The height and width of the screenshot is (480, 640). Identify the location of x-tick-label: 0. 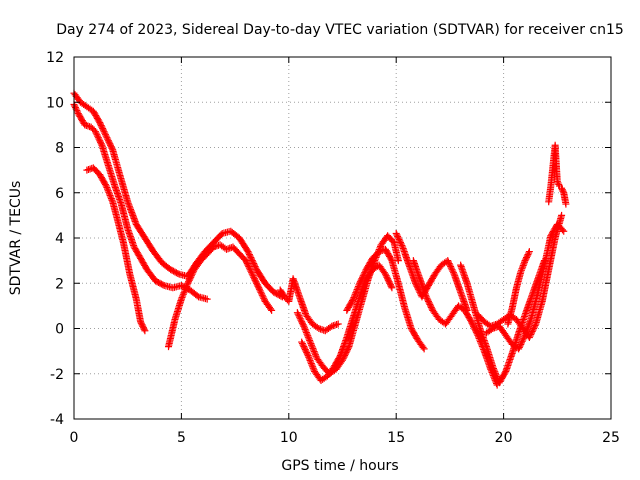
(74, 438).